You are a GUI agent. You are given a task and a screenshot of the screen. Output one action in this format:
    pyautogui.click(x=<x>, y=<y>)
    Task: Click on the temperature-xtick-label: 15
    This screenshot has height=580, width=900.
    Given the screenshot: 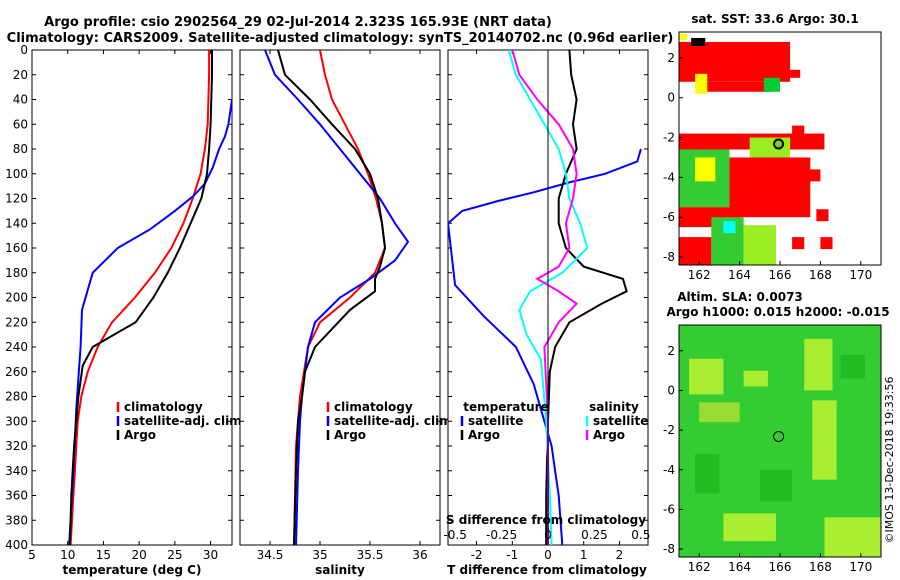 What is the action you would take?
    pyautogui.click(x=103, y=555)
    